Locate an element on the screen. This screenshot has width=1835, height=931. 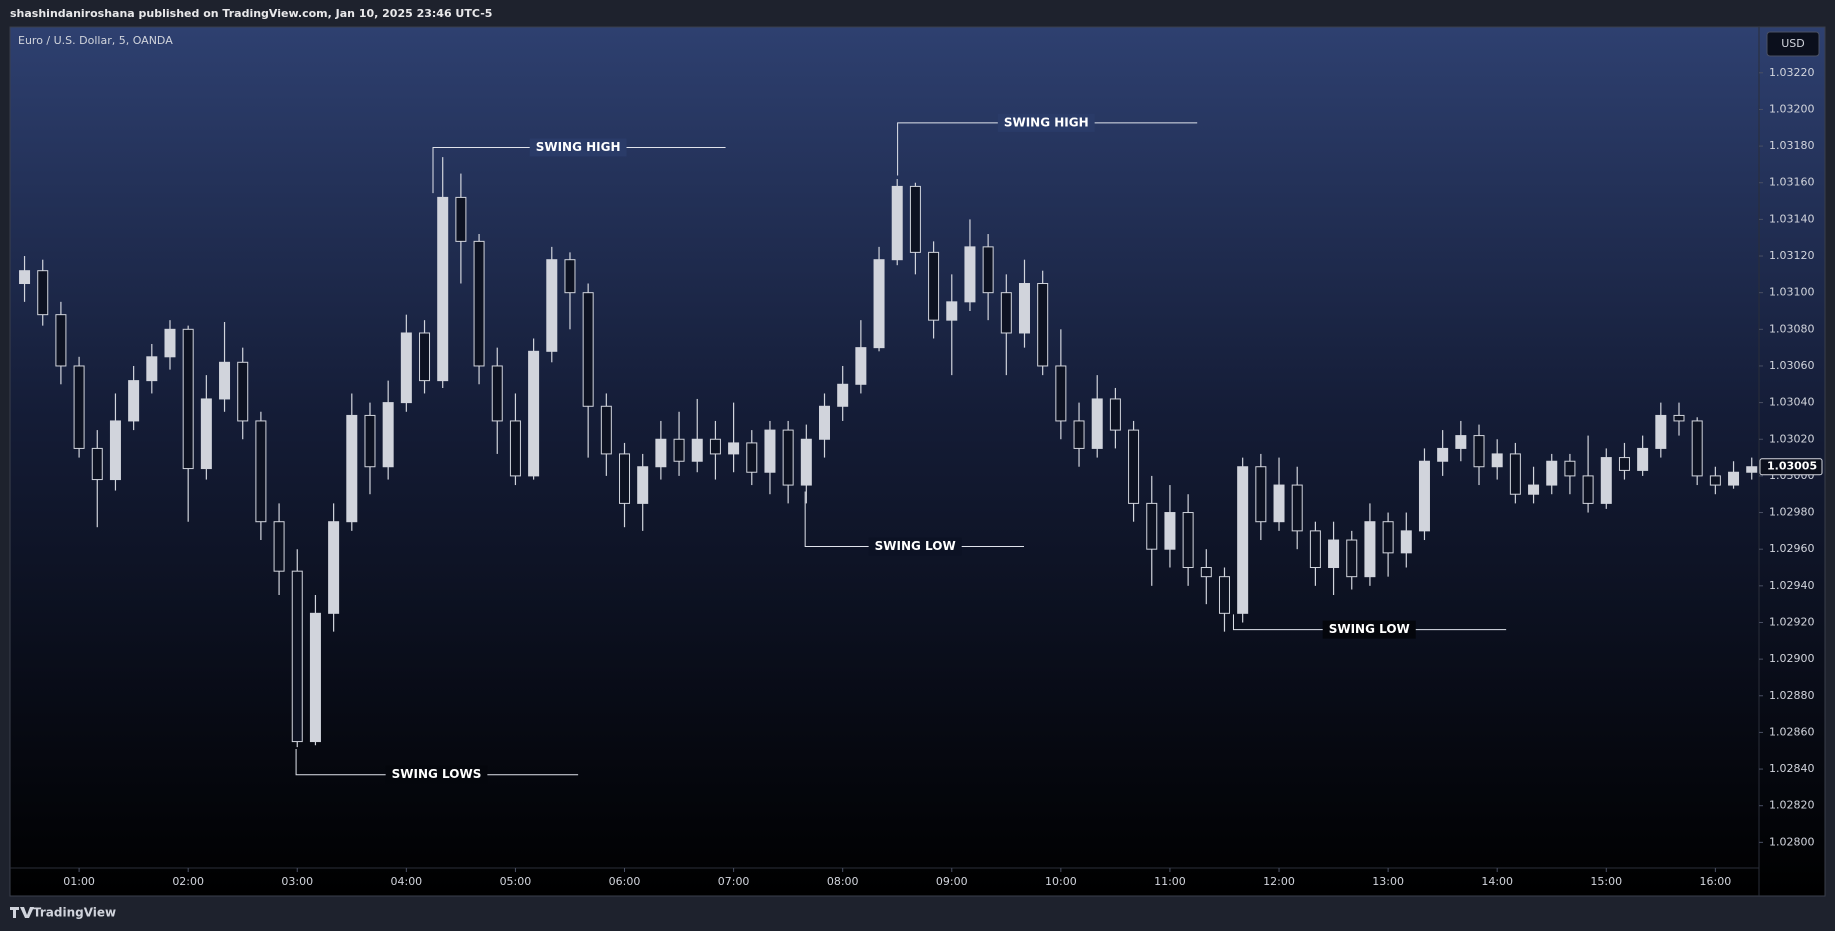
symbol-title: Euro / U.S. Dollar, 5, OANDA is located at coordinates (95, 40).